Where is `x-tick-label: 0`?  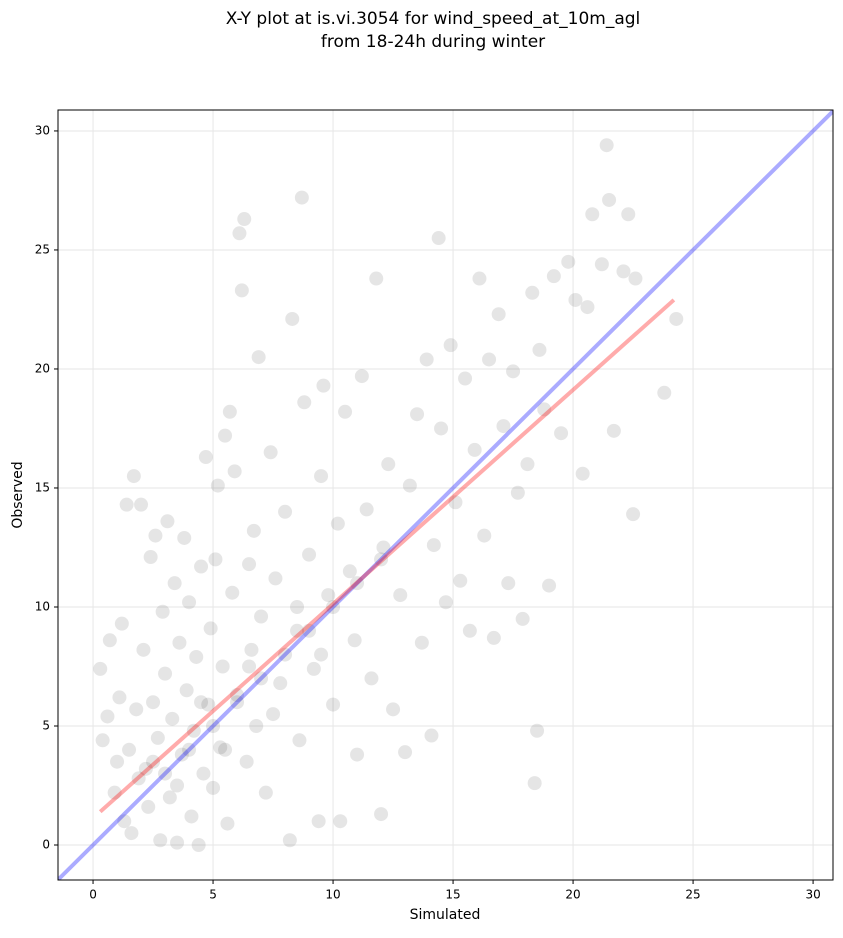
x-tick-label: 0 is located at coordinates (93, 895).